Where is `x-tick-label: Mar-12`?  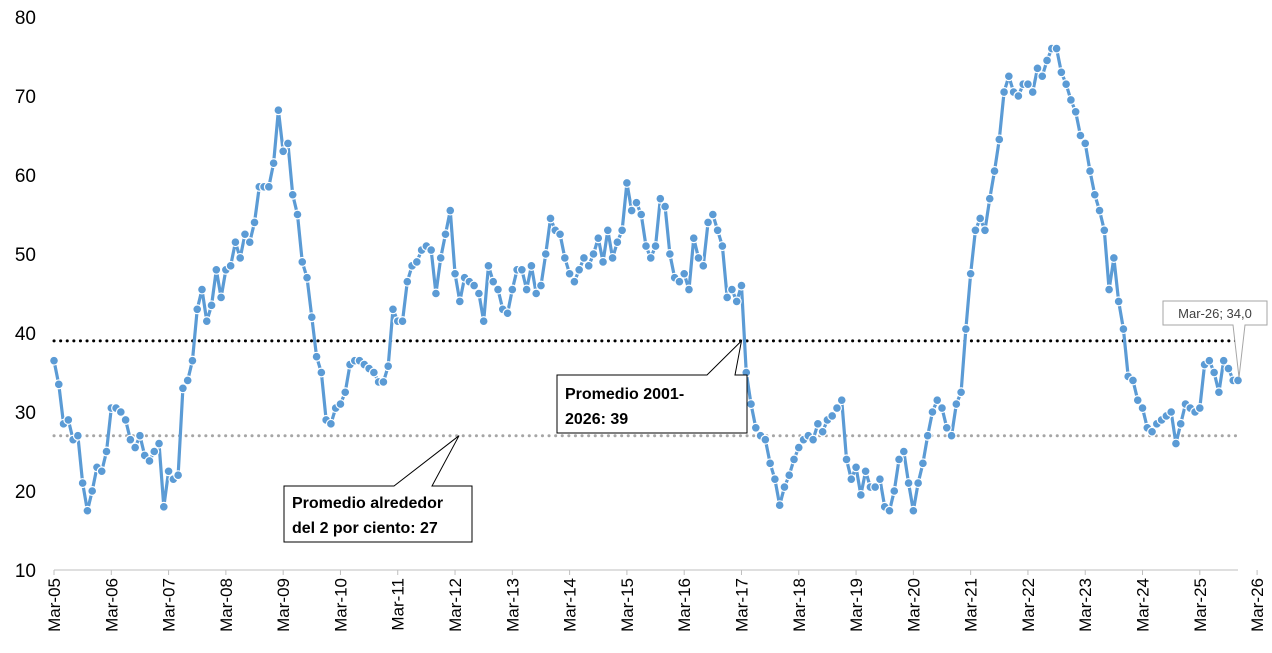 x-tick-label: Mar-12 is located at coordinates (455, 605).